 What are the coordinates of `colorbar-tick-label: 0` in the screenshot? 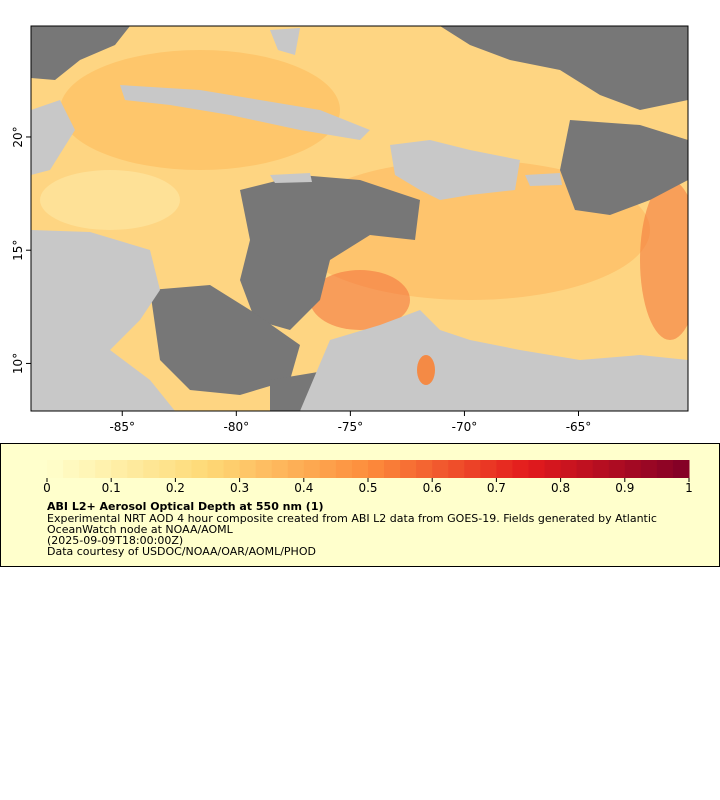 It's located at (47, 488).